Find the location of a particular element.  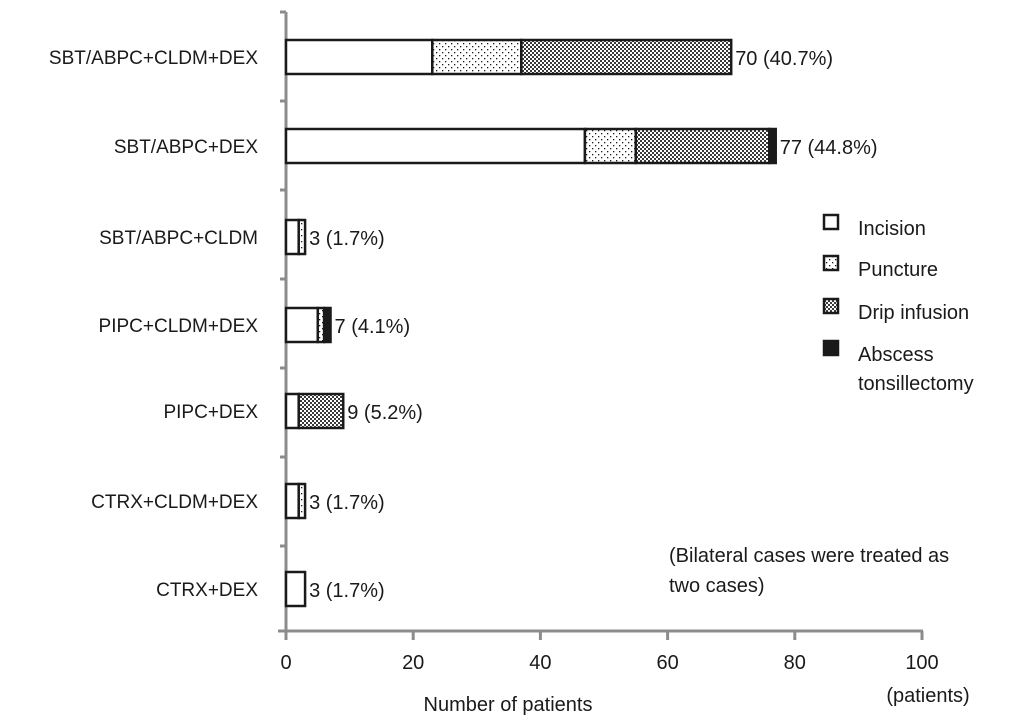

legend-label: tonsillectomy is located at coordinates (916, 384).